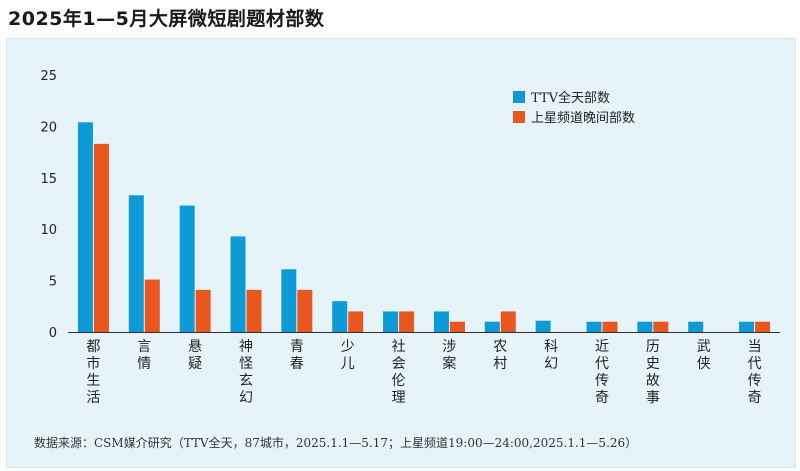 The image size is (800, 471). What do you see at coordinates (704, 355) in the screenshot?
I see `x-tick-label: 武侠` at bounding box center [704, 355].